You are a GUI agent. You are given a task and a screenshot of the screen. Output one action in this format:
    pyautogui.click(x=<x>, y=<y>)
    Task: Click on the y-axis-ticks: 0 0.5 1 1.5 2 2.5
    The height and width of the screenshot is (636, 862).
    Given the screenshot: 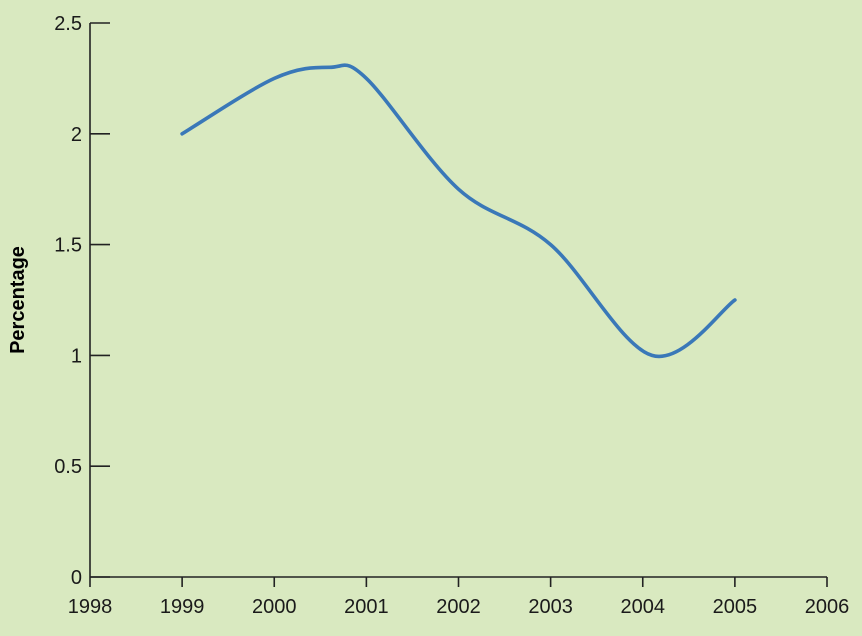 What is the action you would take?
    pyautogui.click(x=82, y=301)
    